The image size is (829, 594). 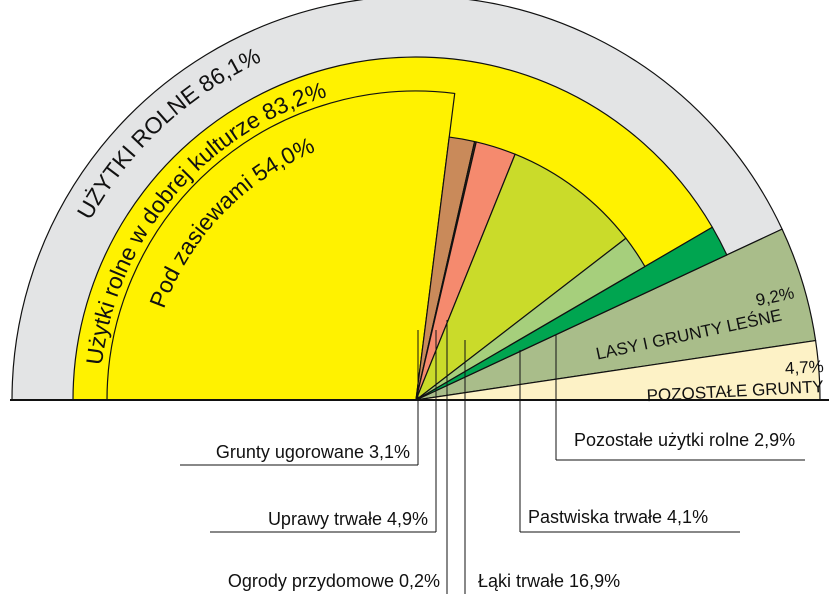 I want to click on callout-label: Grunty ugorowane 3,1%, so click(x=313, y=452).